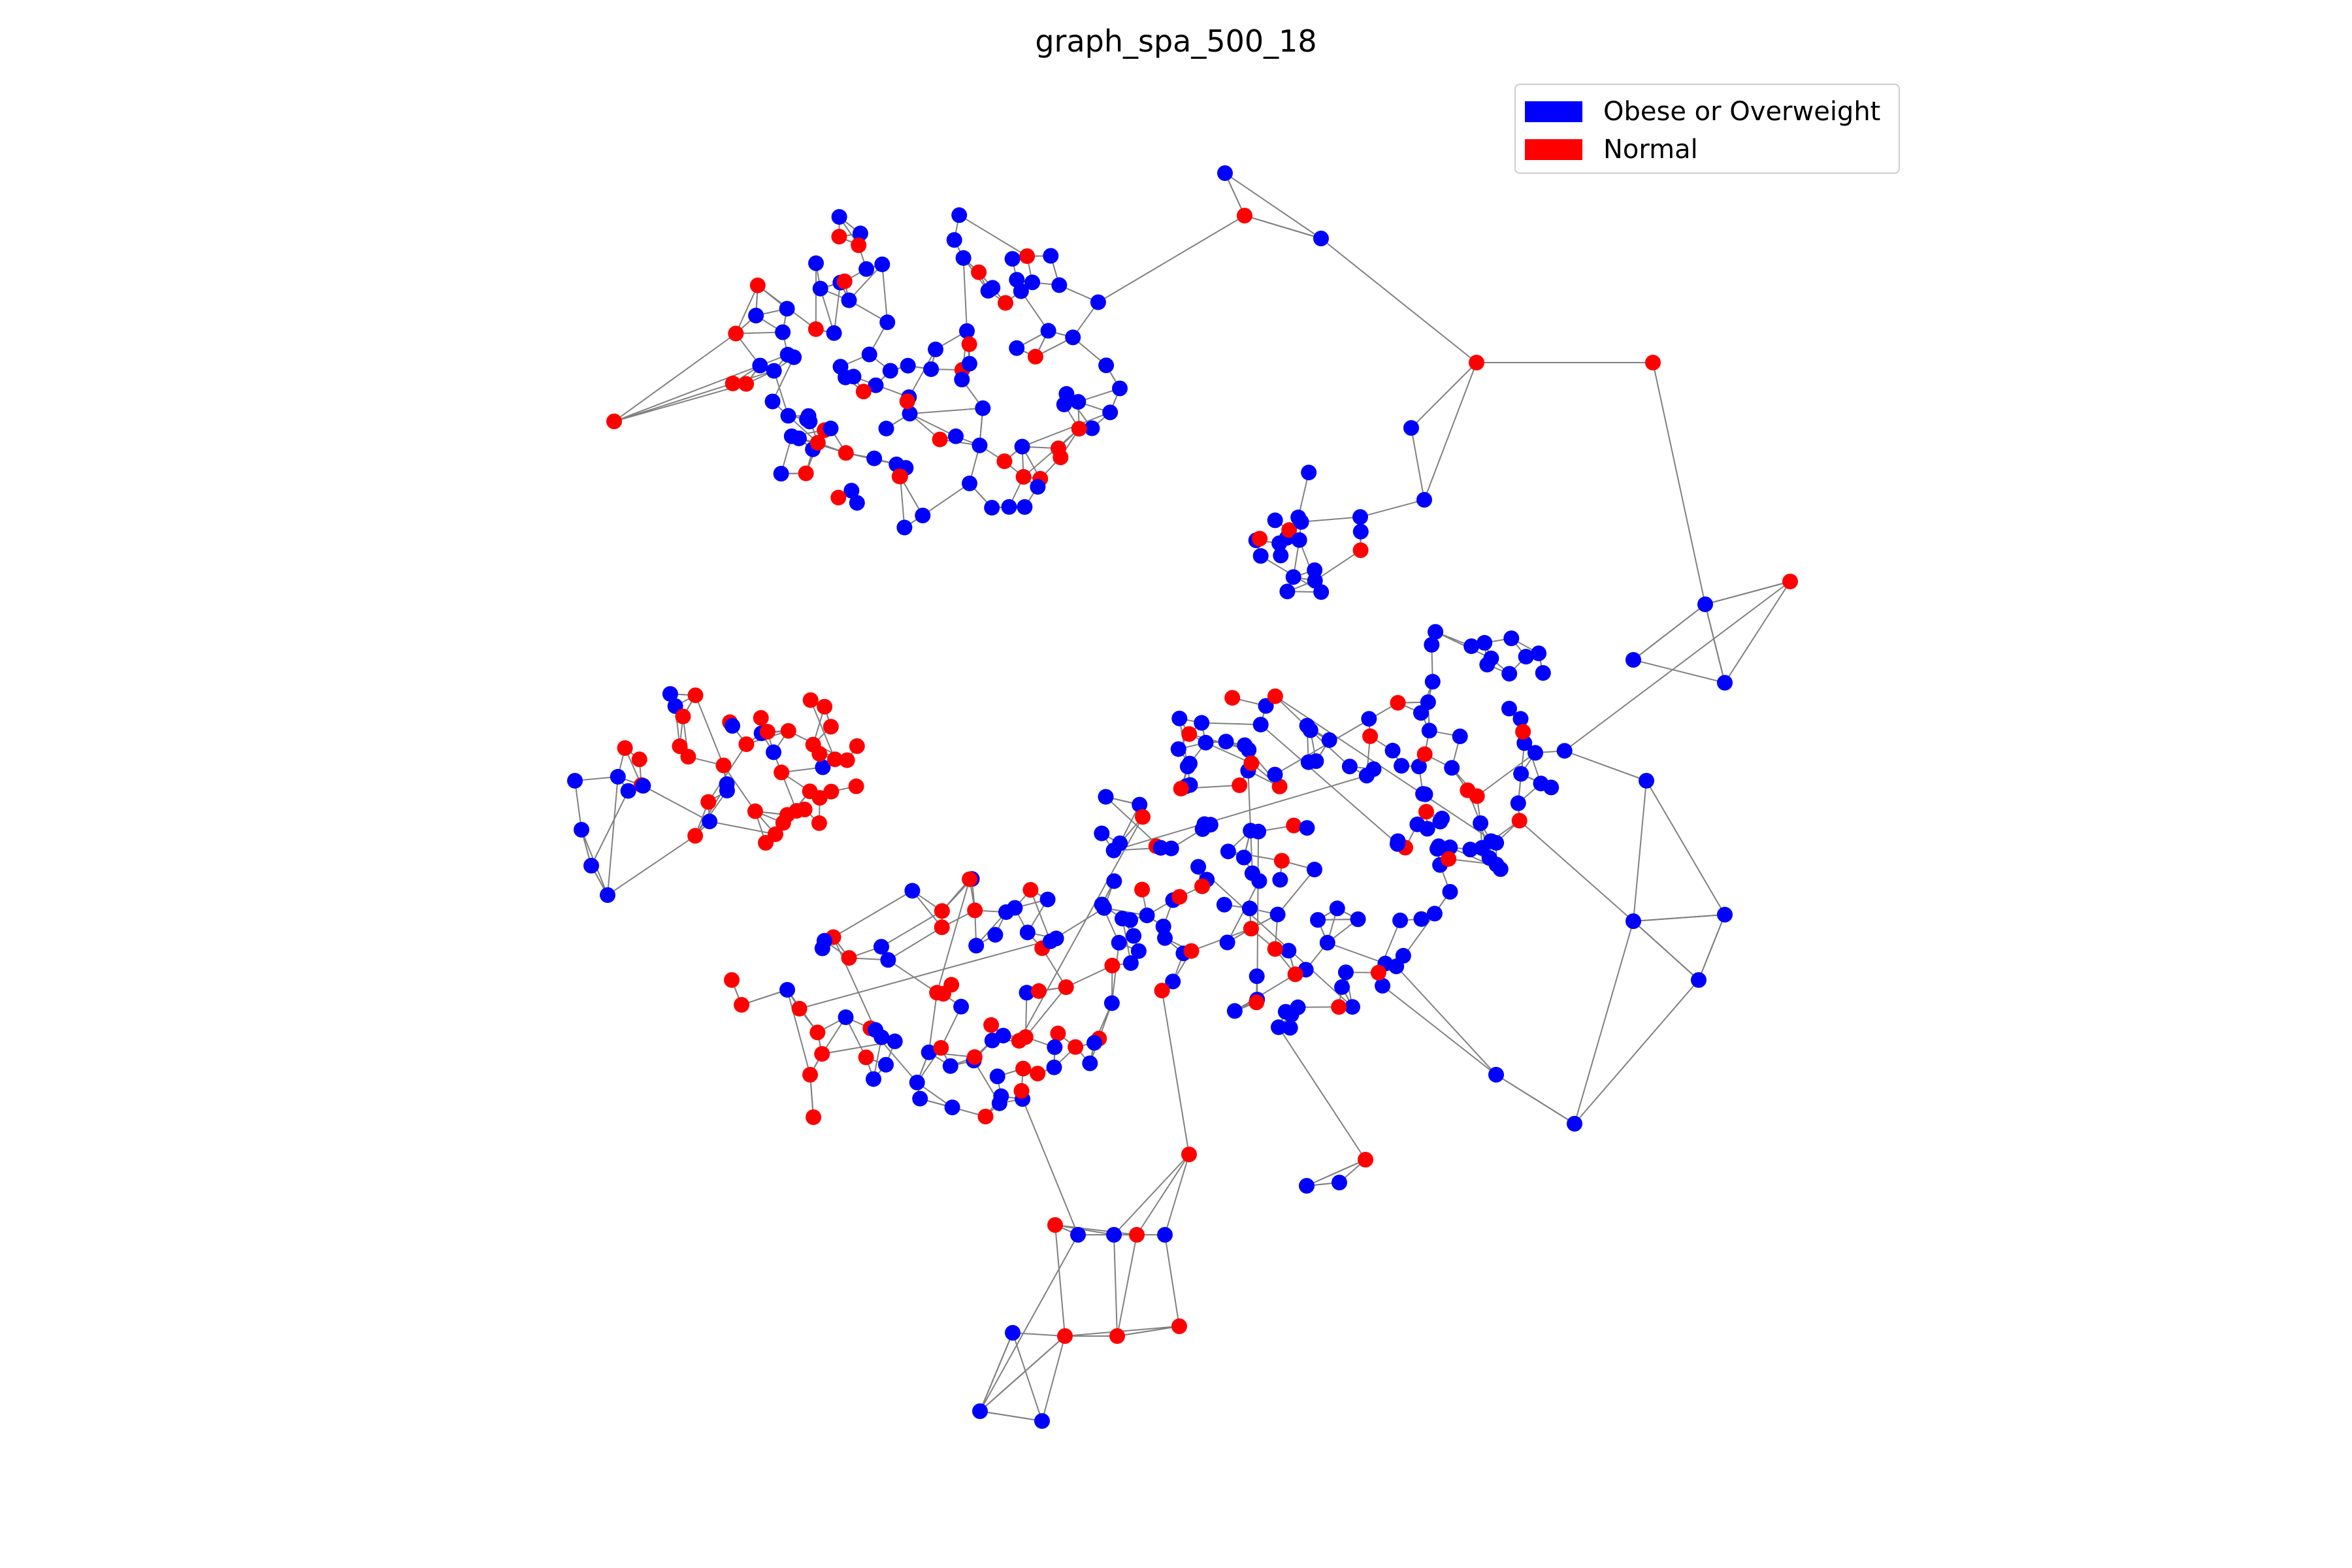 The image size is (2352, 1568). I want to click on legend: Obese or Overweight Normal, so click(1707, 129).